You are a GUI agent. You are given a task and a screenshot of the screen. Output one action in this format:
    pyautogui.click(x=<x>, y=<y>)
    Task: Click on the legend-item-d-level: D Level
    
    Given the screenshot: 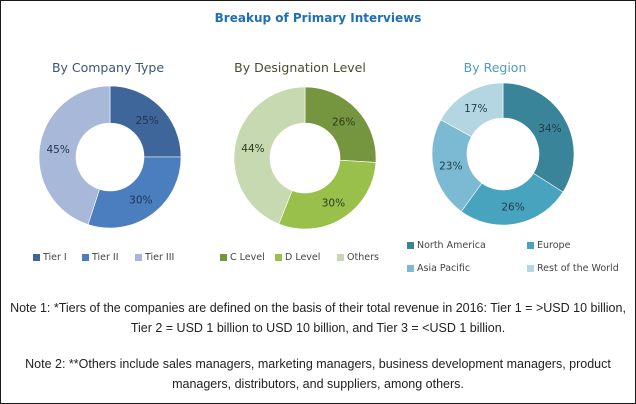 What is the action you would take?
    pyautogui.click(x=297, y=257)
    